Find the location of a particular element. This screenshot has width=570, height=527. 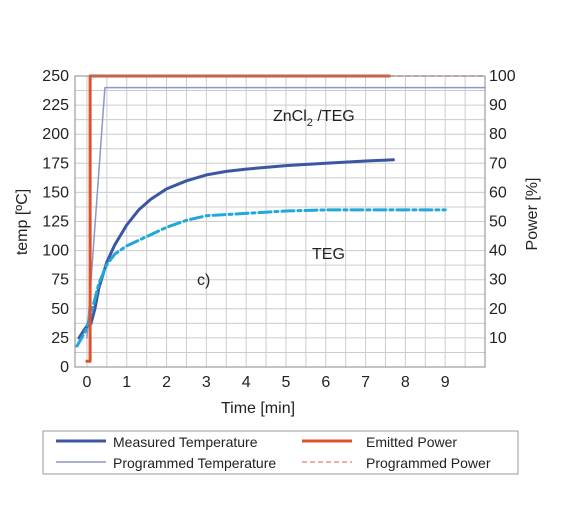

y2-axis-label: Power [%] is located at coordinates (532, 214).